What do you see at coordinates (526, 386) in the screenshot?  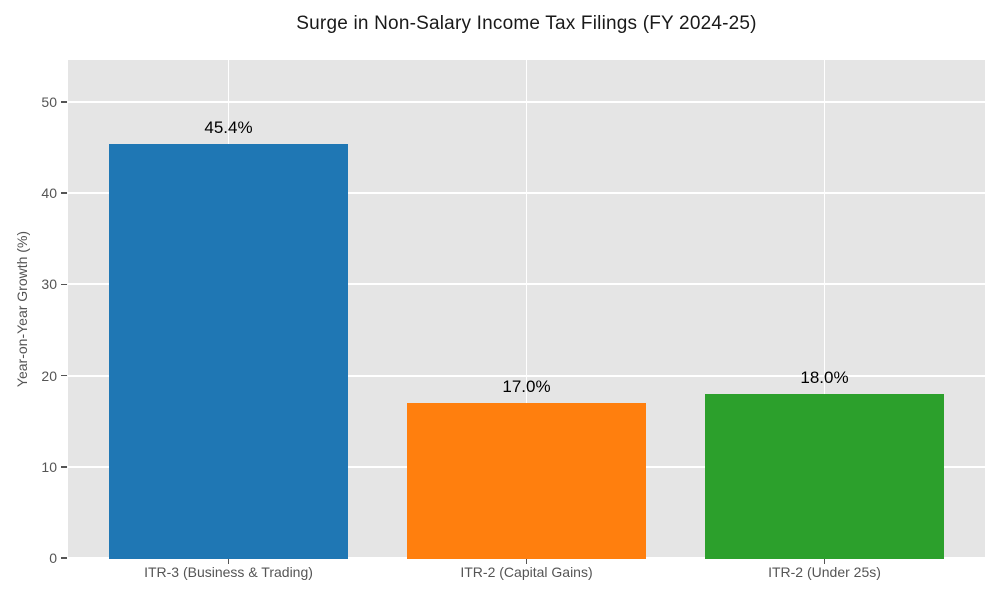 I see `bar-value-label: 17.0%` at bounding box center [526, 386].